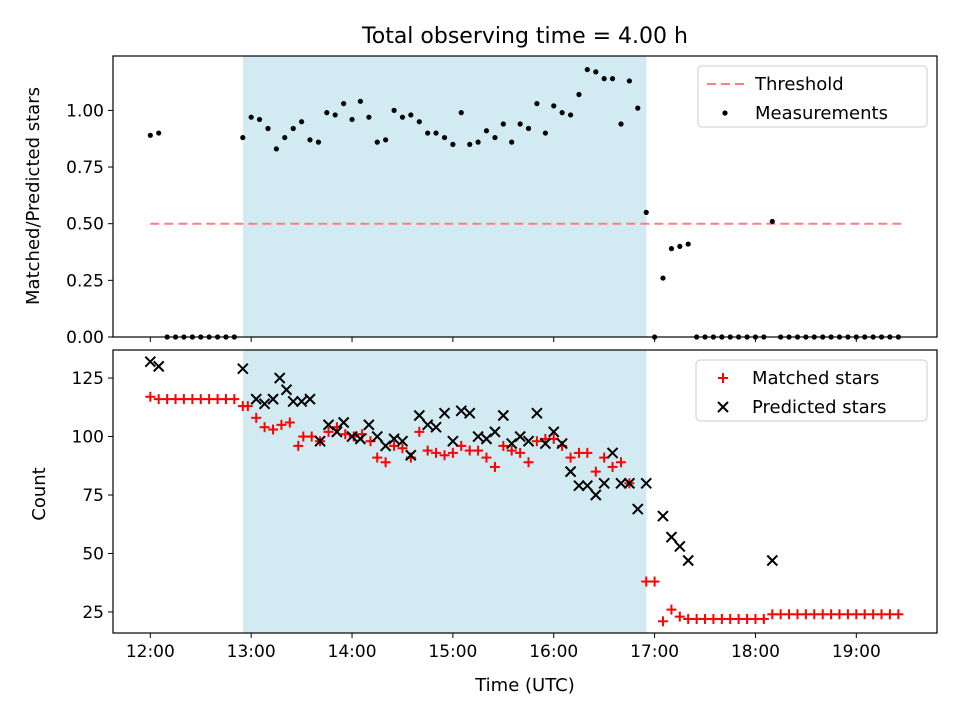 The image size is (960, 720). I want to click on y-tick-label: 0.50, so click(85, 225).